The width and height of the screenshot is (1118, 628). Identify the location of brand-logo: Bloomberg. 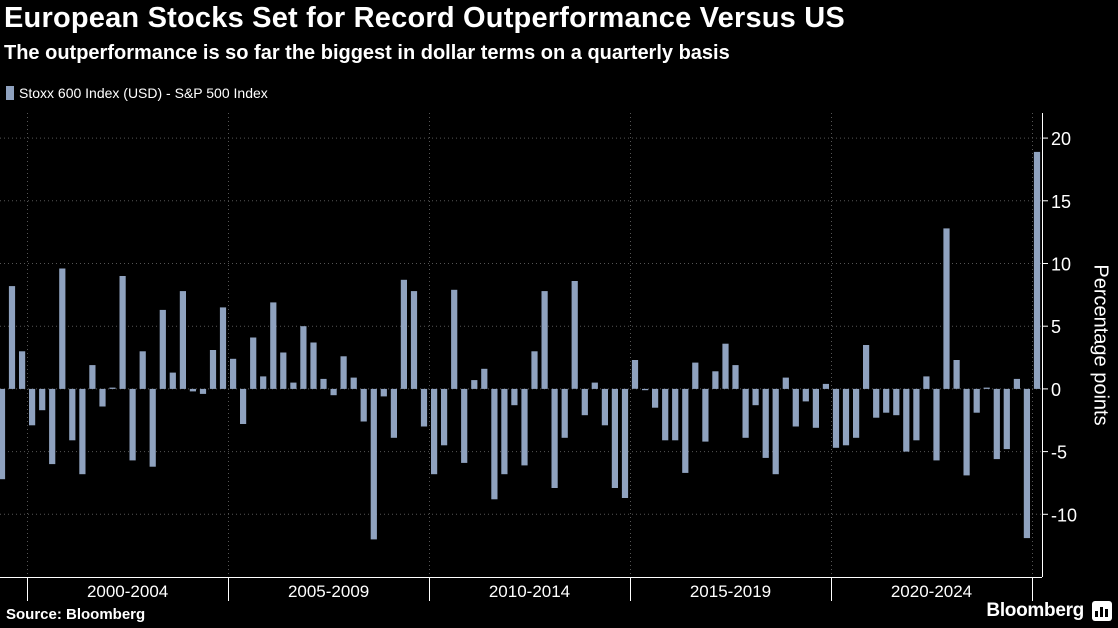
(1049, 611).